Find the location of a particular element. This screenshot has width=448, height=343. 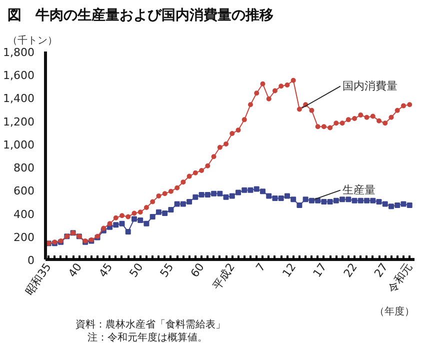

y-tick-label: 0 is located at coordinates (31, 260).